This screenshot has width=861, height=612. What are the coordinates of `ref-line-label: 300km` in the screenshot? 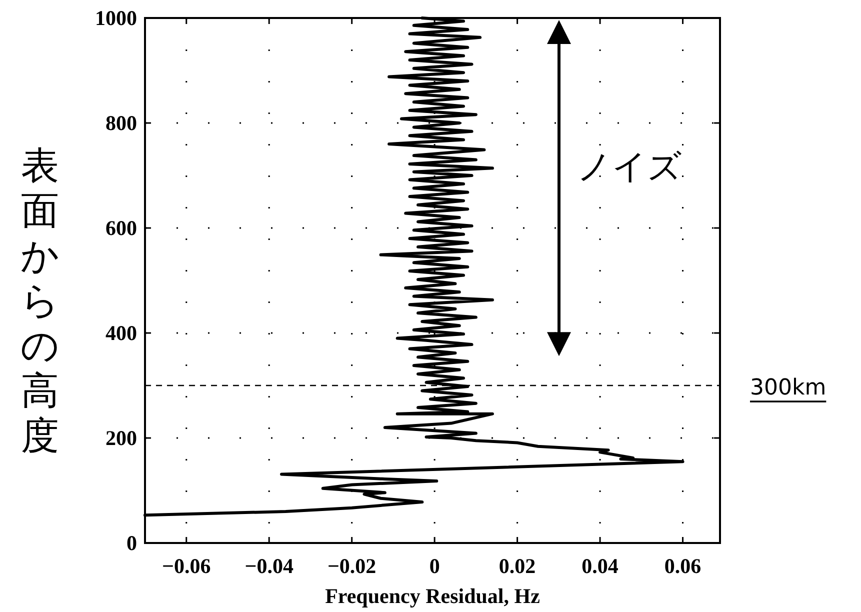 It's located at (788, 388).